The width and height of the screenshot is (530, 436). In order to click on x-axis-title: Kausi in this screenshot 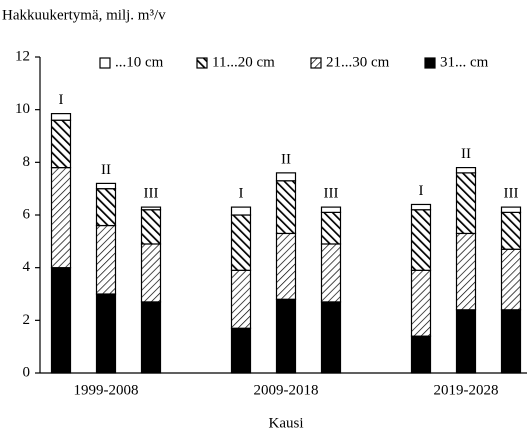, I will do `click(286, 423)`.